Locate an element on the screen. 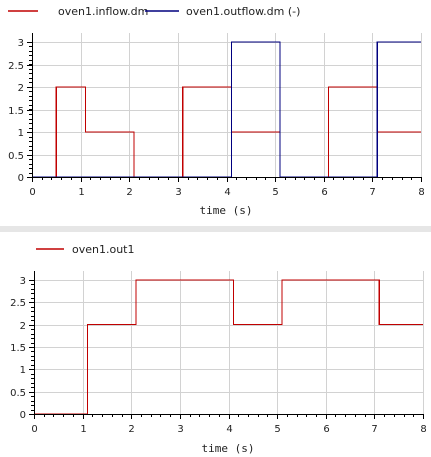  legend: oven1.out1 is located at coordinates (85, 249).